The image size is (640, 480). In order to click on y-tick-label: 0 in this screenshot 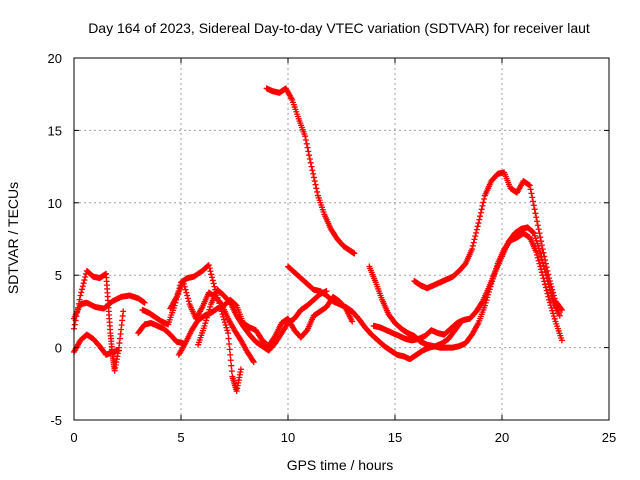, I will do `click(58, 348)`.